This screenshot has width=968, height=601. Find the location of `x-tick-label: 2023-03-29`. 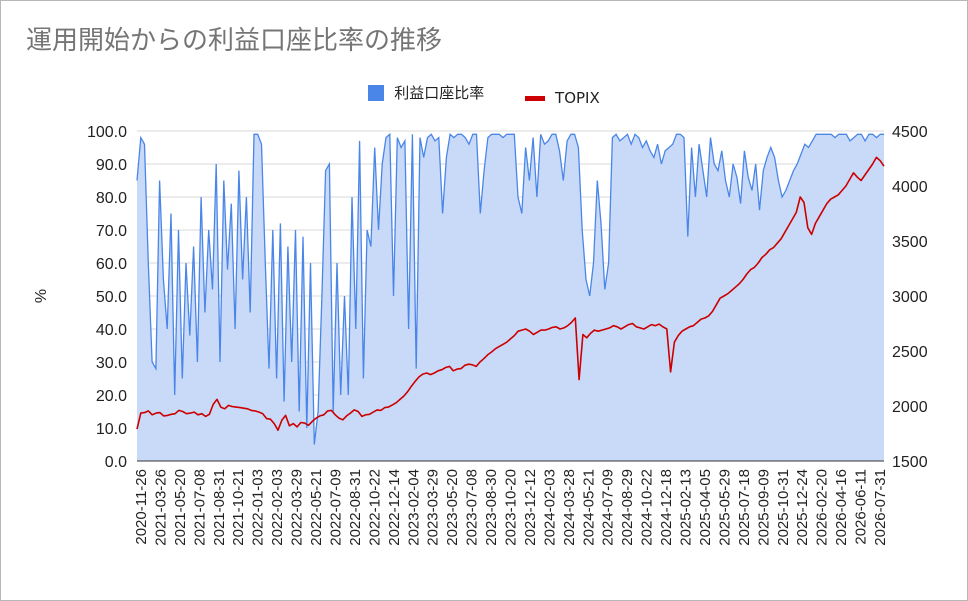

x-tick-label: 2023-03-29 is located at coordinates (433, 507).